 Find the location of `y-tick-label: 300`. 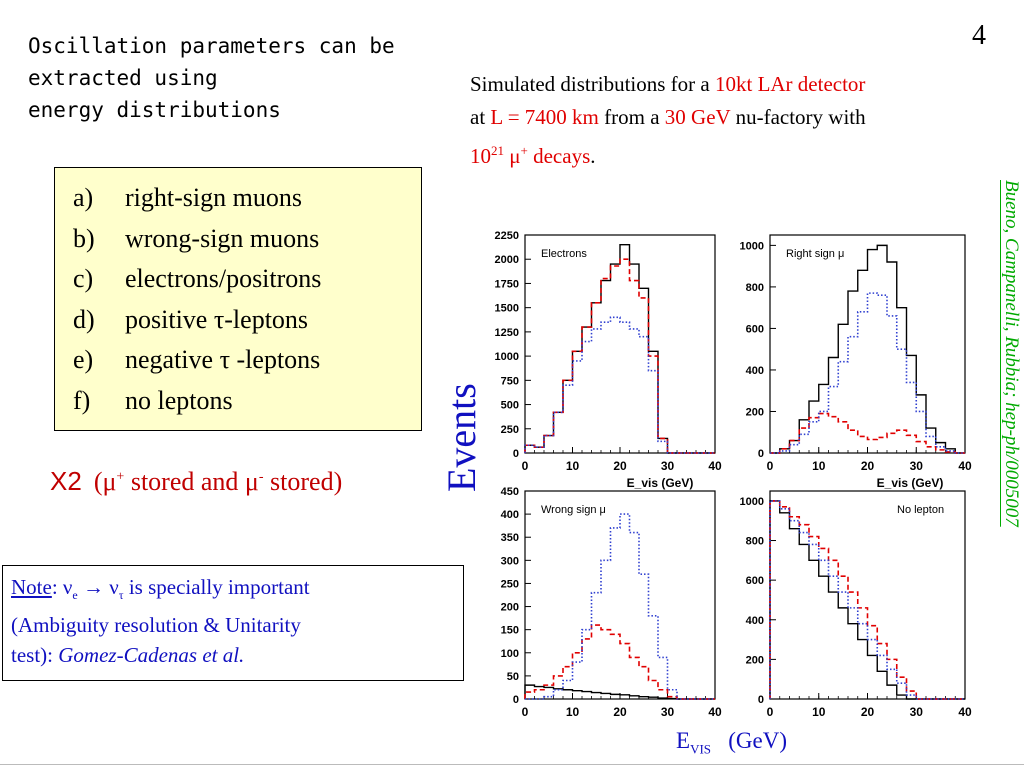

y-tick-label: 300 is located at coordinates (510, 561).